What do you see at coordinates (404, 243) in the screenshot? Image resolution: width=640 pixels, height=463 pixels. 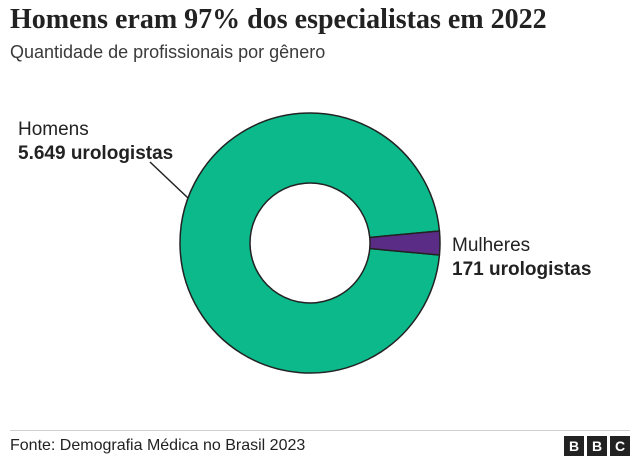 I see `slice-mulheres` at bounding box center [404, 243].